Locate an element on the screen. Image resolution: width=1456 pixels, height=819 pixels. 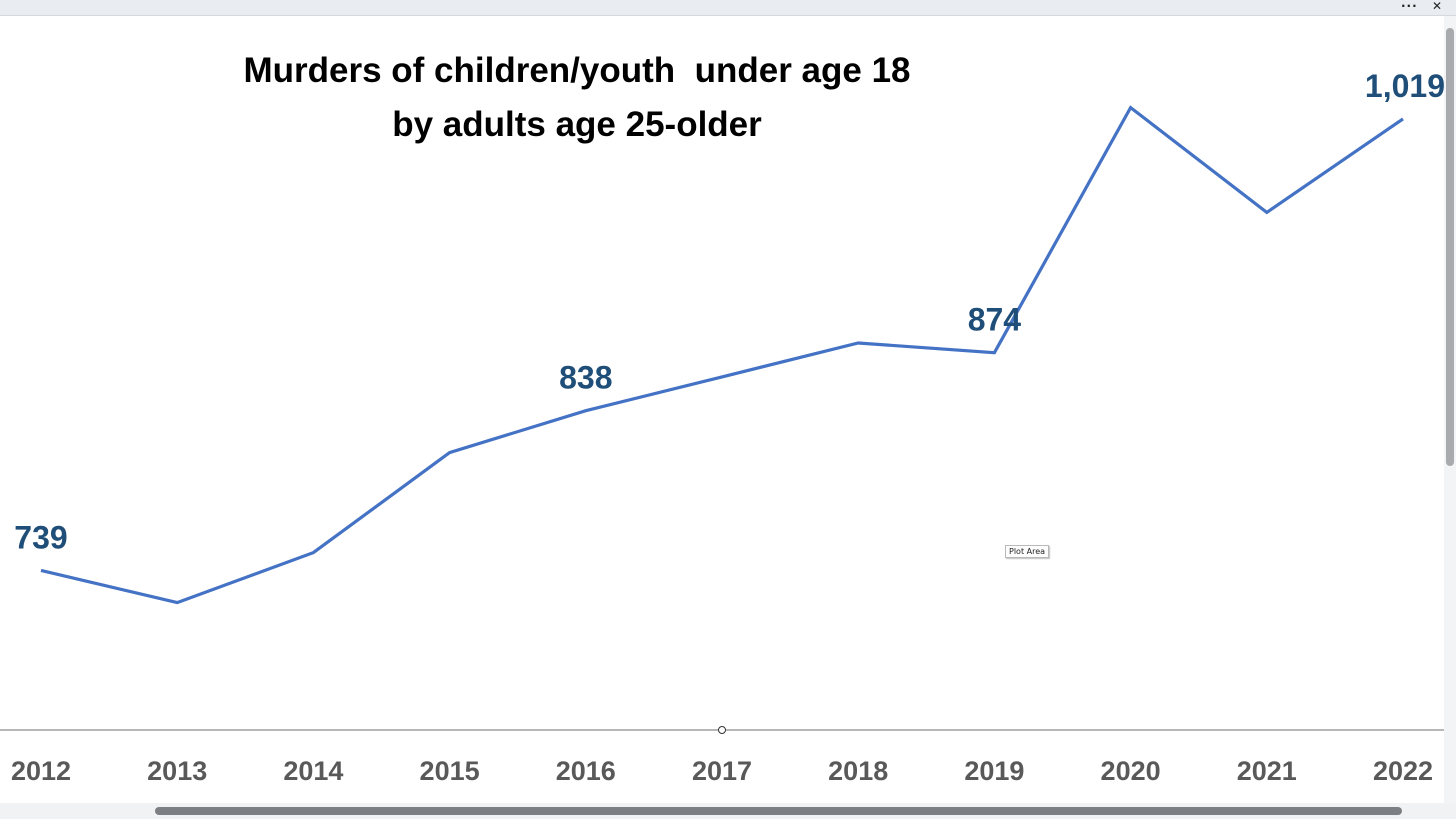
data-label-2012: 739 is located at coordinates (40, 537).